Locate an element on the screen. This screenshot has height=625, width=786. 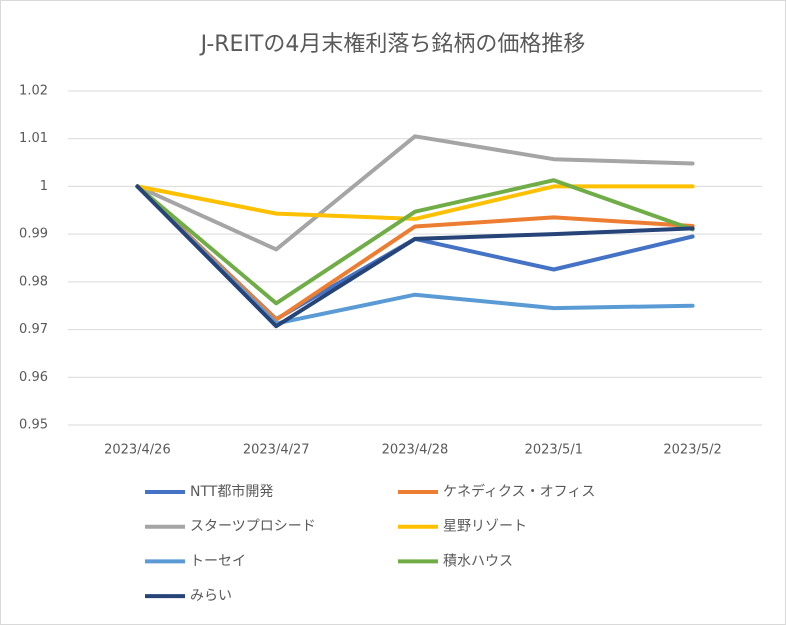
x-tick-label: 2023/4/28 is located at coordinates (415, 450).